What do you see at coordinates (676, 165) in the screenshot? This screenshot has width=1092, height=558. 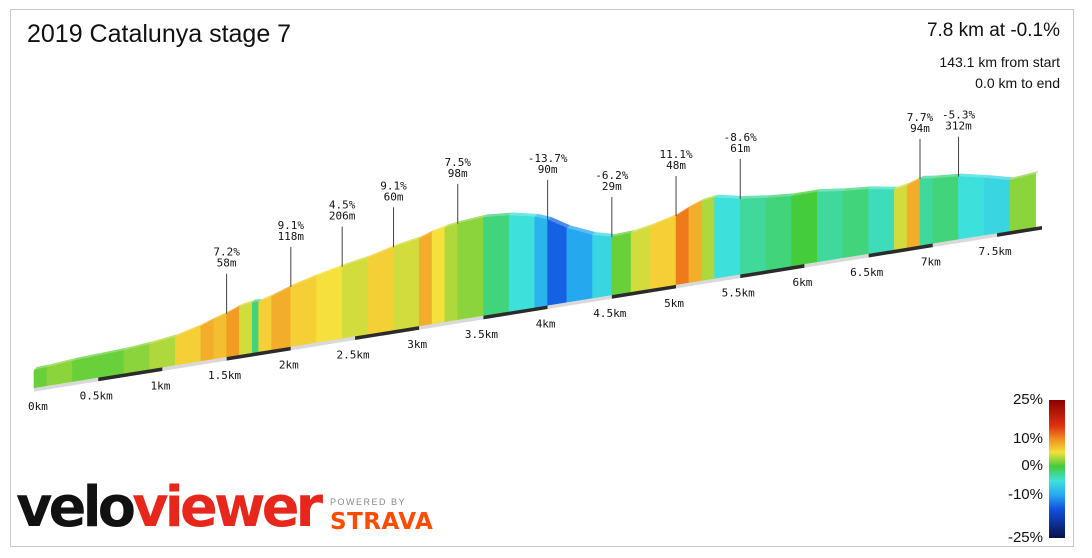 I see `annotation-length: 48m` at bounding box center [676, 165].